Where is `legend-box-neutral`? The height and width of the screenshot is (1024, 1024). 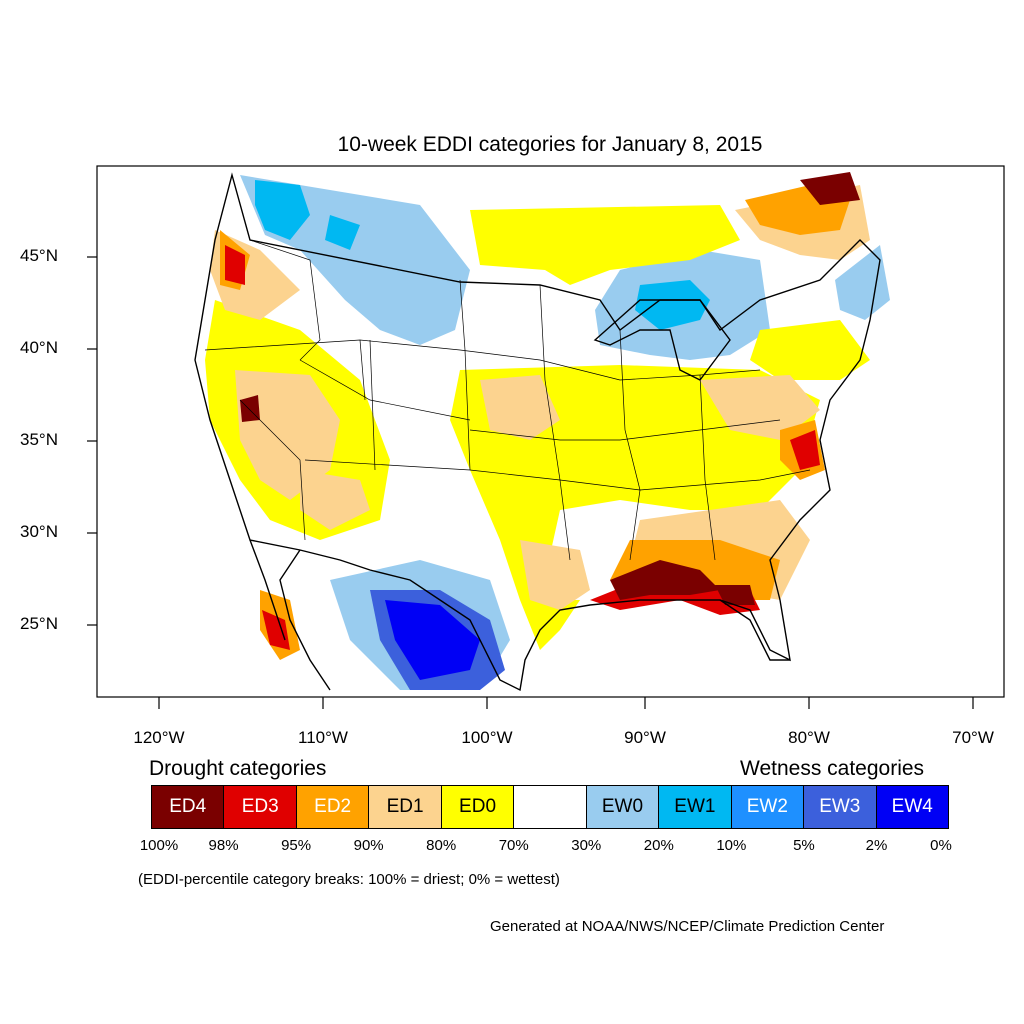 legend-box-neutral is located at coordinates (550, 807).